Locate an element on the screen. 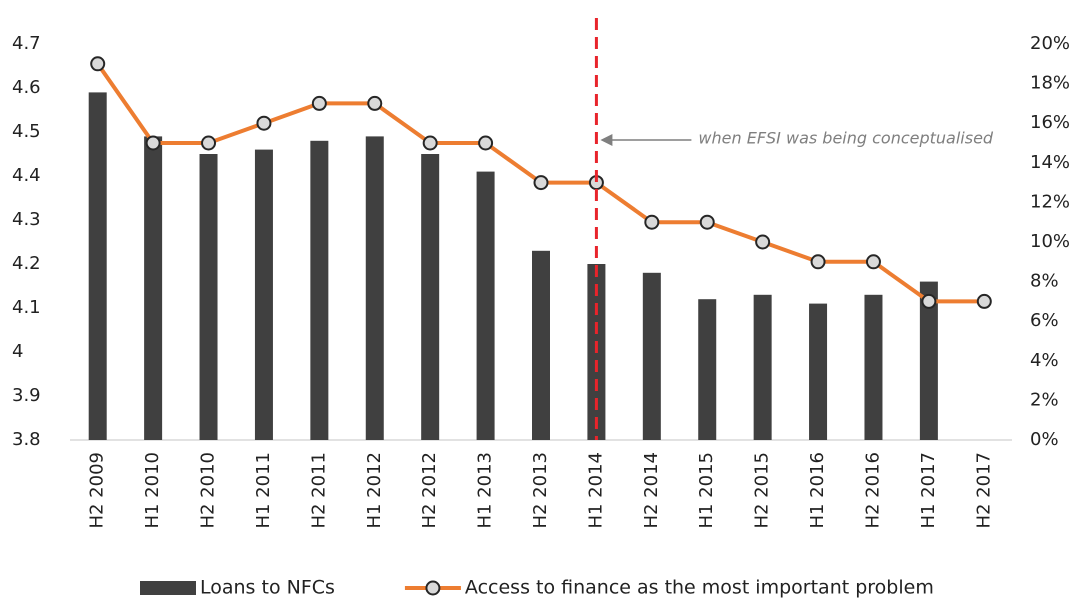 The width and height of the screenshot is (1078, 599). y2-tick-label: 4% is located at coordinates (1044, 360).